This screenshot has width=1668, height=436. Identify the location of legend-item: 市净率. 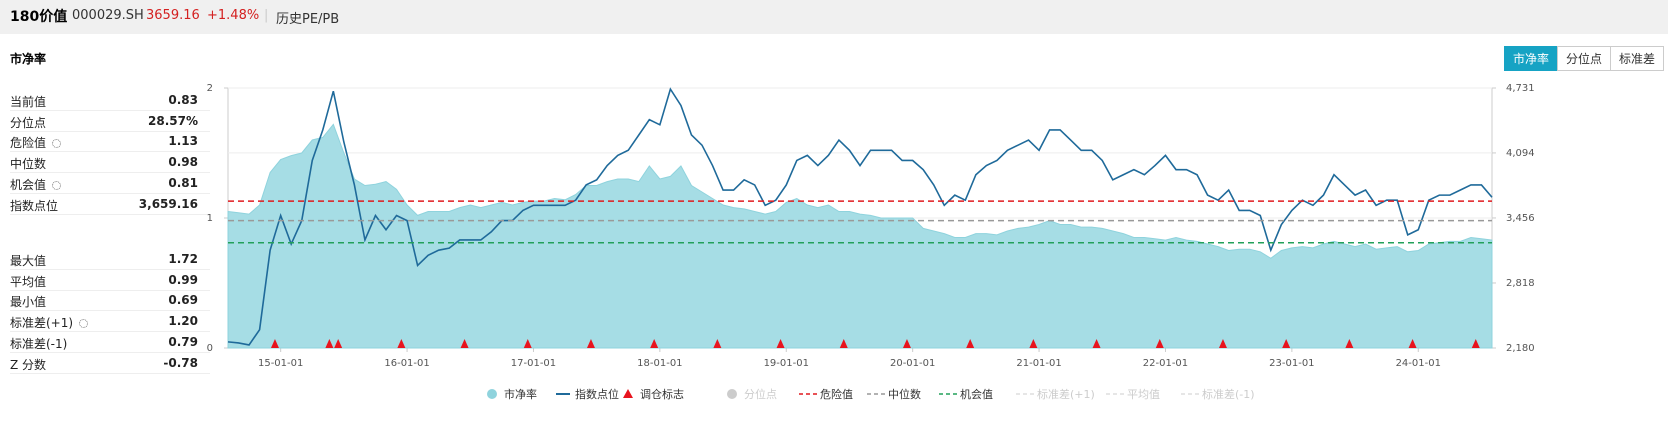
(512, 394).